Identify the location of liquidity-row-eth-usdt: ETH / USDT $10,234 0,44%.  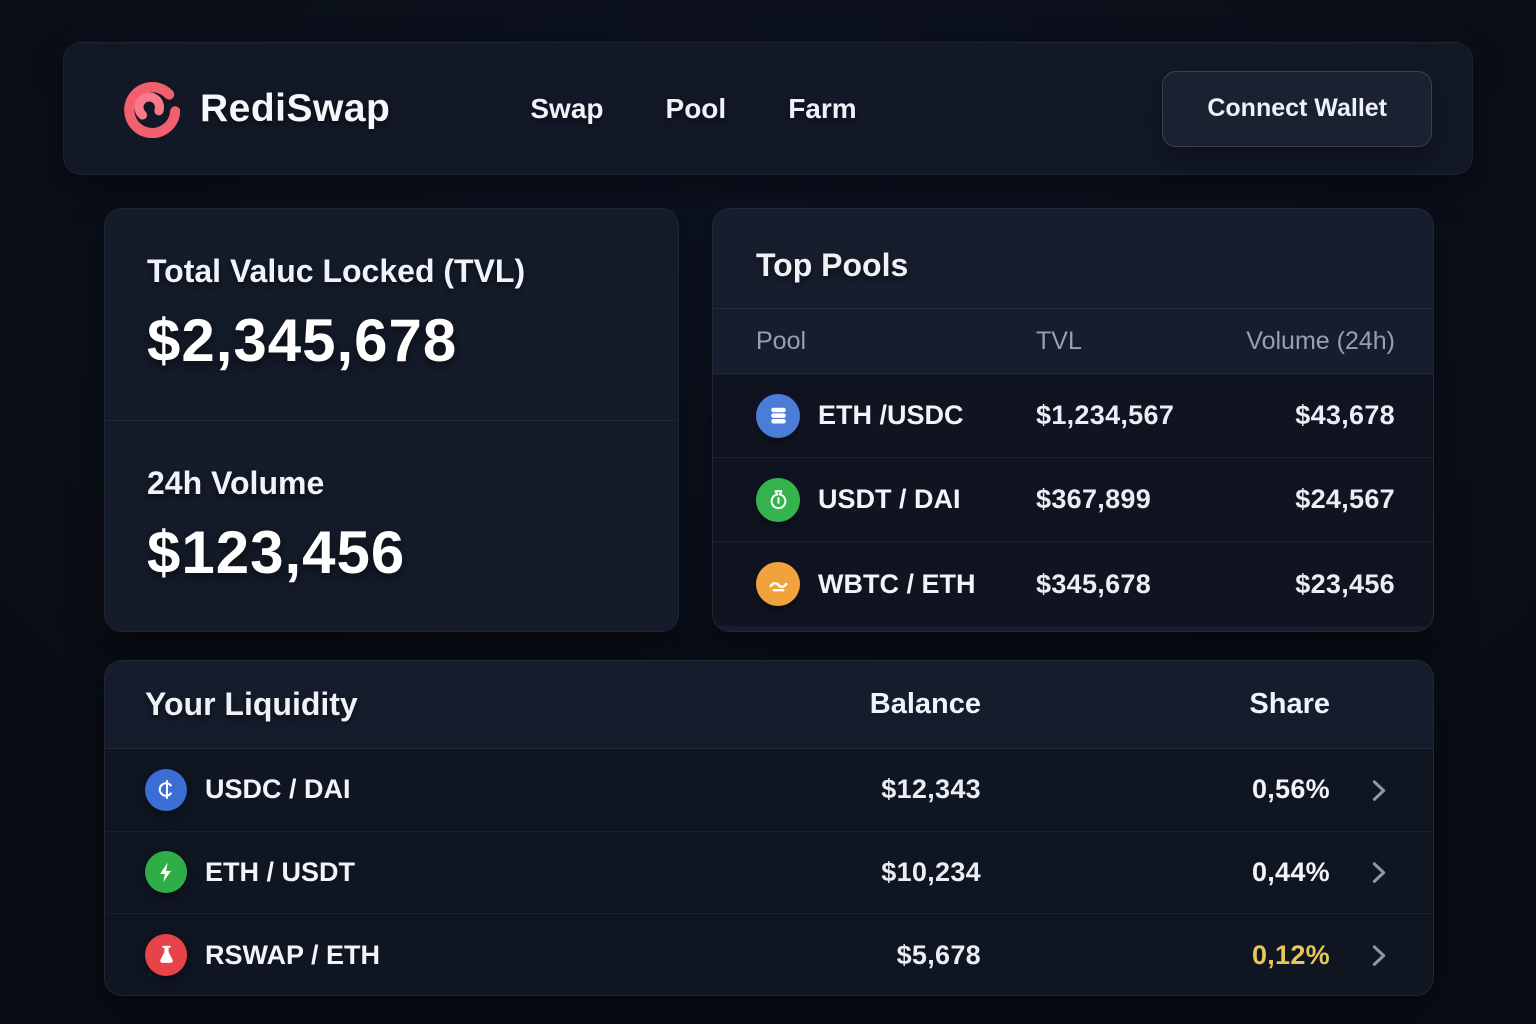
(769, 873).